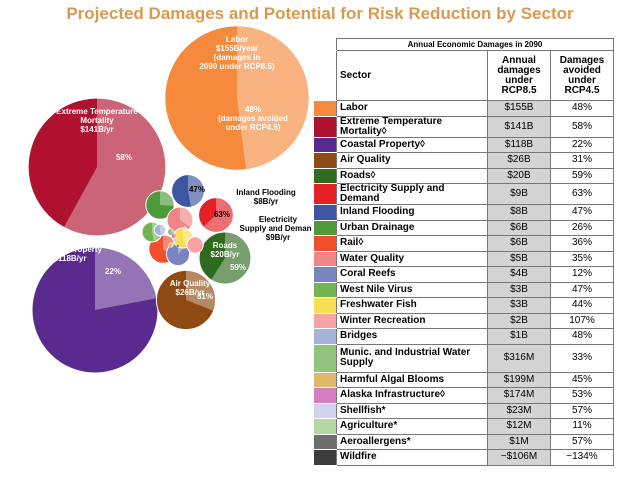  I want to click on table-row: Harmful Algal Blooms $199M 45%, so click(464, 379).